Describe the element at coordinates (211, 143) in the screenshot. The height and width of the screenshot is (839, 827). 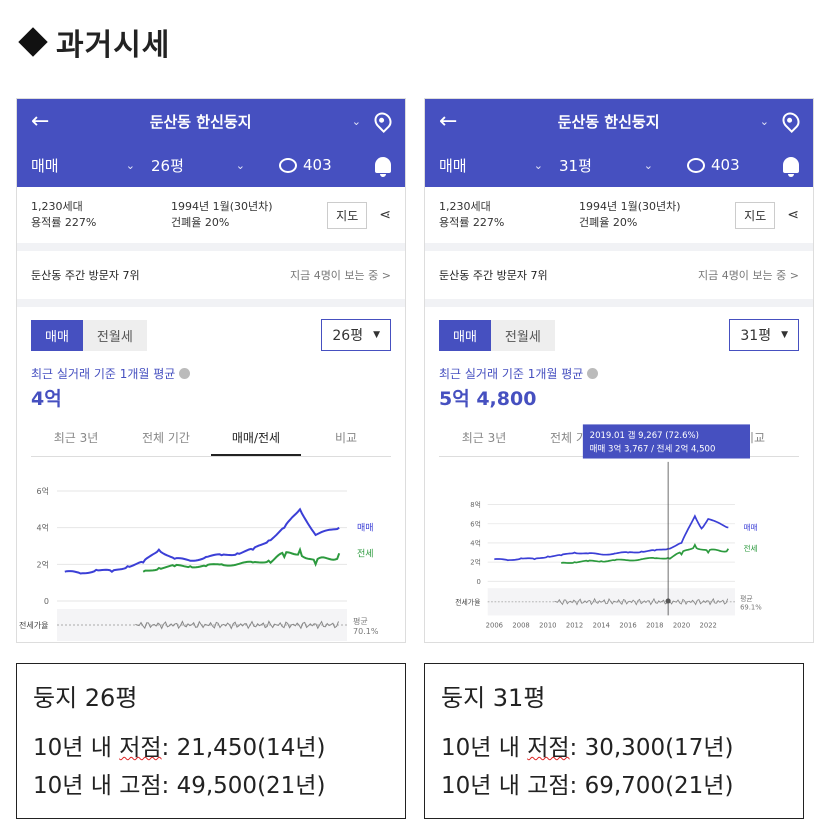
I see `app-header: ← 둔산동 한신둥지 ⌄ 매매 ⌄ 26평 ⌄ 403` at that location.